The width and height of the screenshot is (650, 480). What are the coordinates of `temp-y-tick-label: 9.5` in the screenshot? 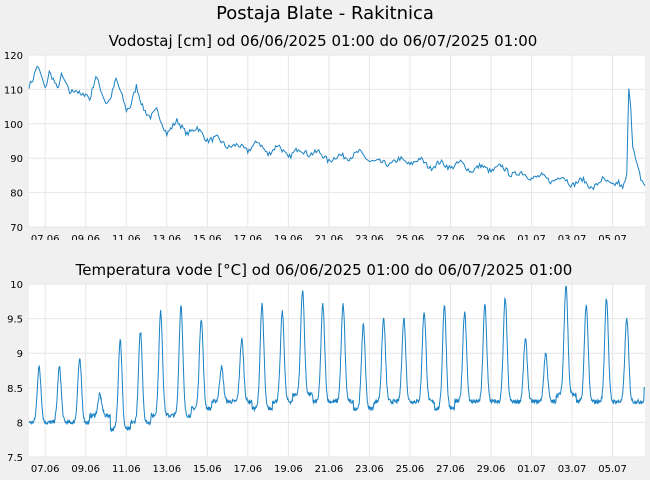 It's located at (15, 320).